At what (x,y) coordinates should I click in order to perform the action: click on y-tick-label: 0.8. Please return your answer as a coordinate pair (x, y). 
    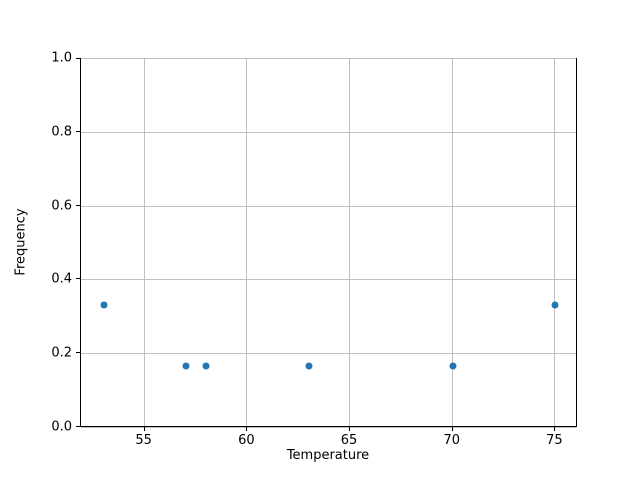
    Looking at the image, I should click on (61, 132).